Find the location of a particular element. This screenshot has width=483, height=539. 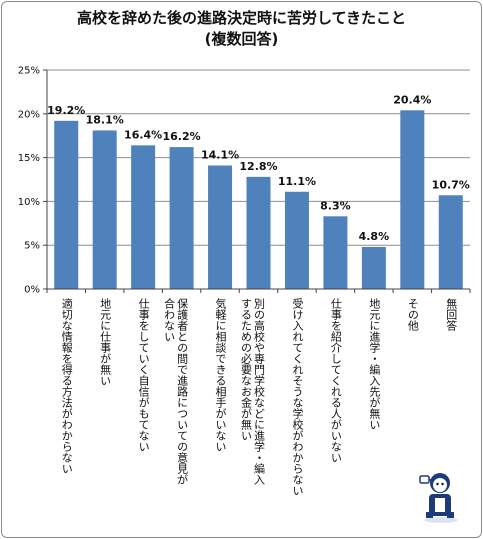

category-label-line: 受け入れてくれそうな学校がわからない is located at coordinates (297, 397).